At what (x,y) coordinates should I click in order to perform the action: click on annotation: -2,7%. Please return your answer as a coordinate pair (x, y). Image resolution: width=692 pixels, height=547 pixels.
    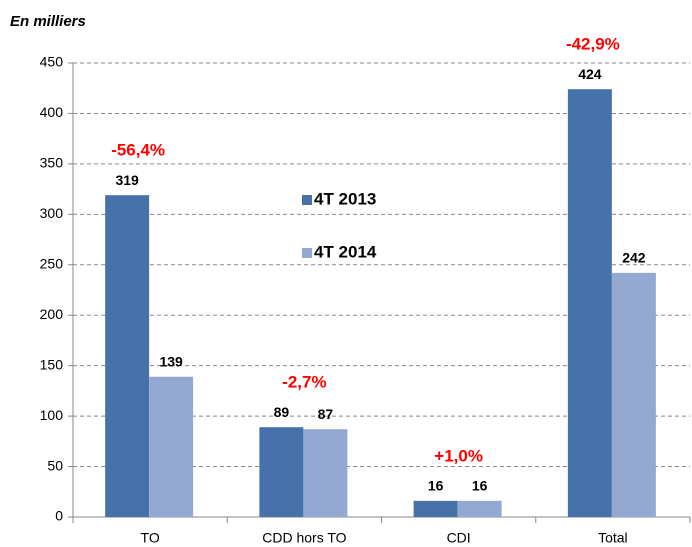
    Looking at the image, I should click on (304, 382).